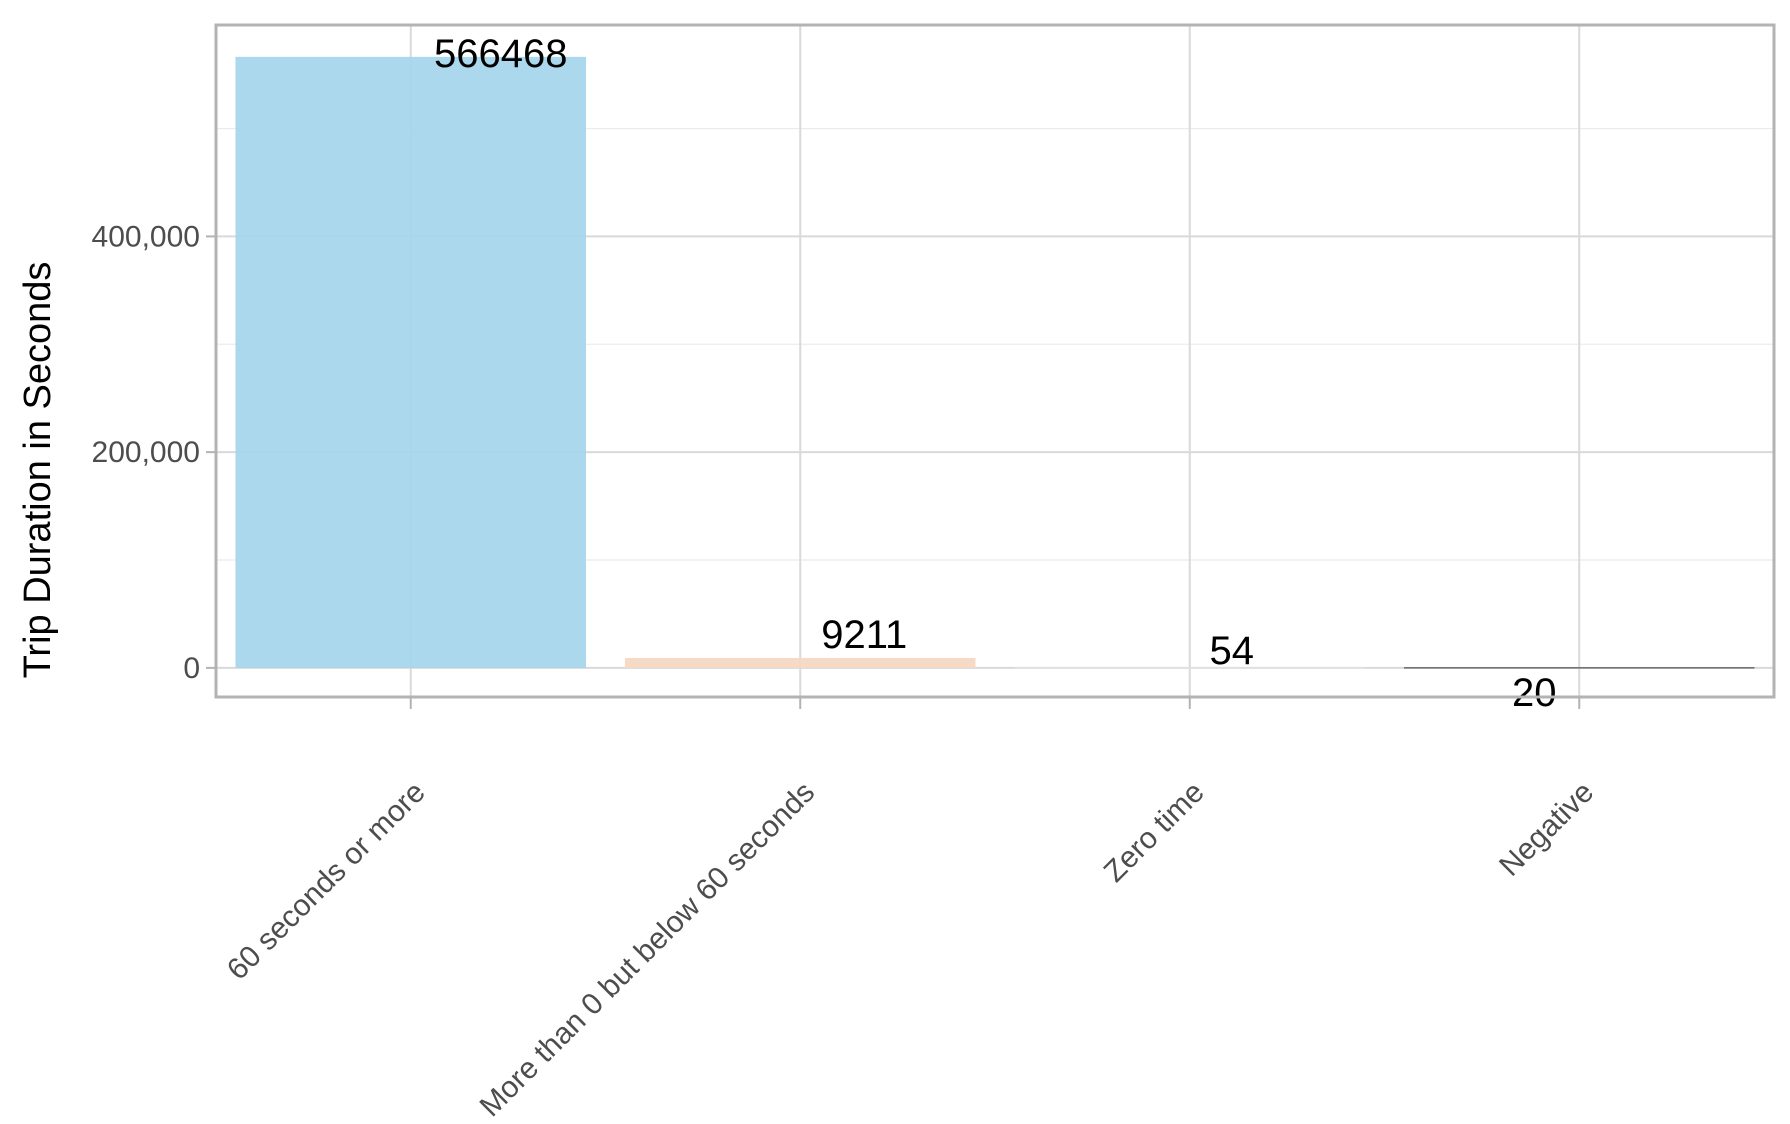  Describe the element at coordinates (146, 236) in the screenshot. I see `y-tick-label: 400,000` at that location.